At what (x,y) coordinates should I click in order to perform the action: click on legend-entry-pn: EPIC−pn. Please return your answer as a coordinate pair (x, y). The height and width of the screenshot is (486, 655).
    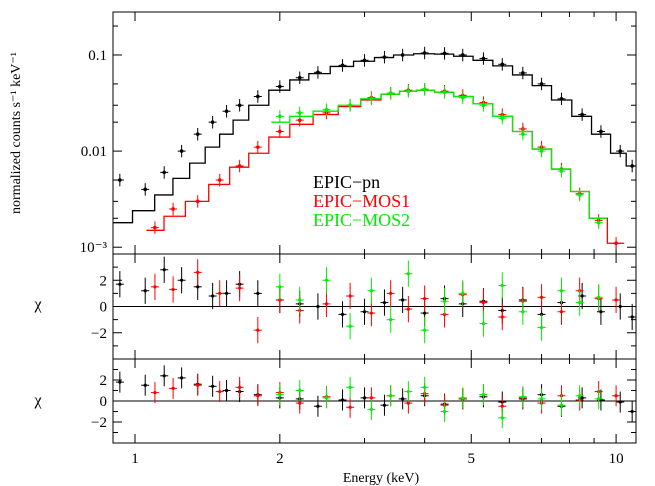
    Looking at the image, I should click on (346, 182).